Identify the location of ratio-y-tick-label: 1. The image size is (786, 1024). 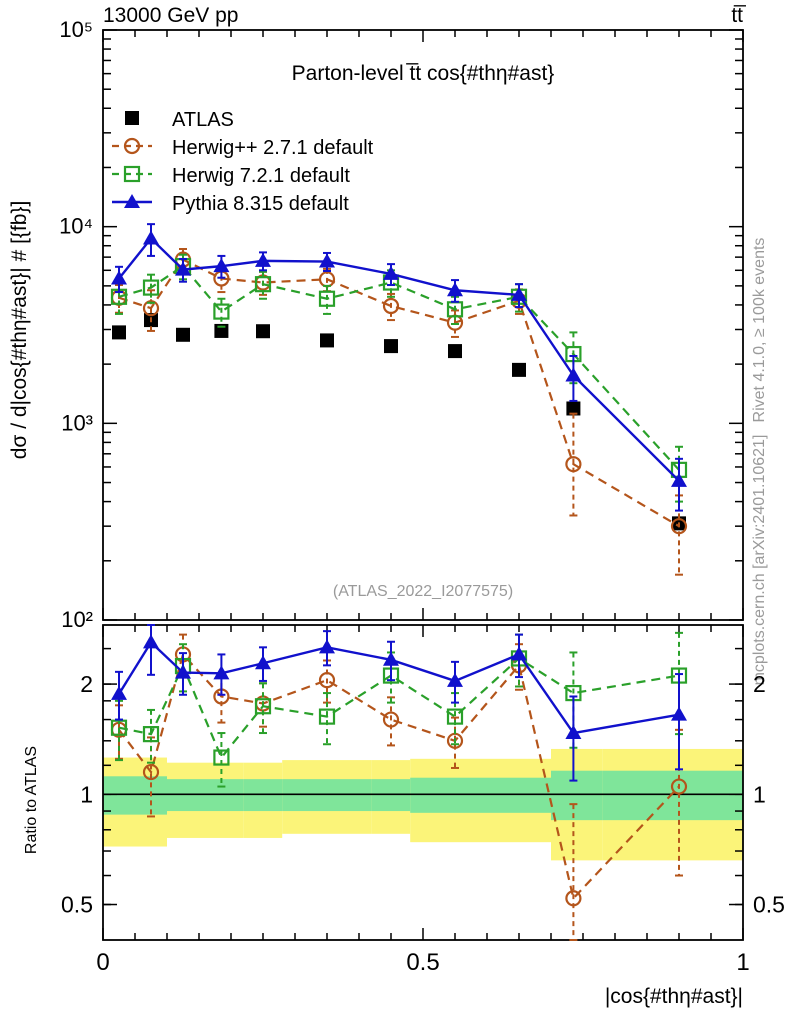
(86, 794).